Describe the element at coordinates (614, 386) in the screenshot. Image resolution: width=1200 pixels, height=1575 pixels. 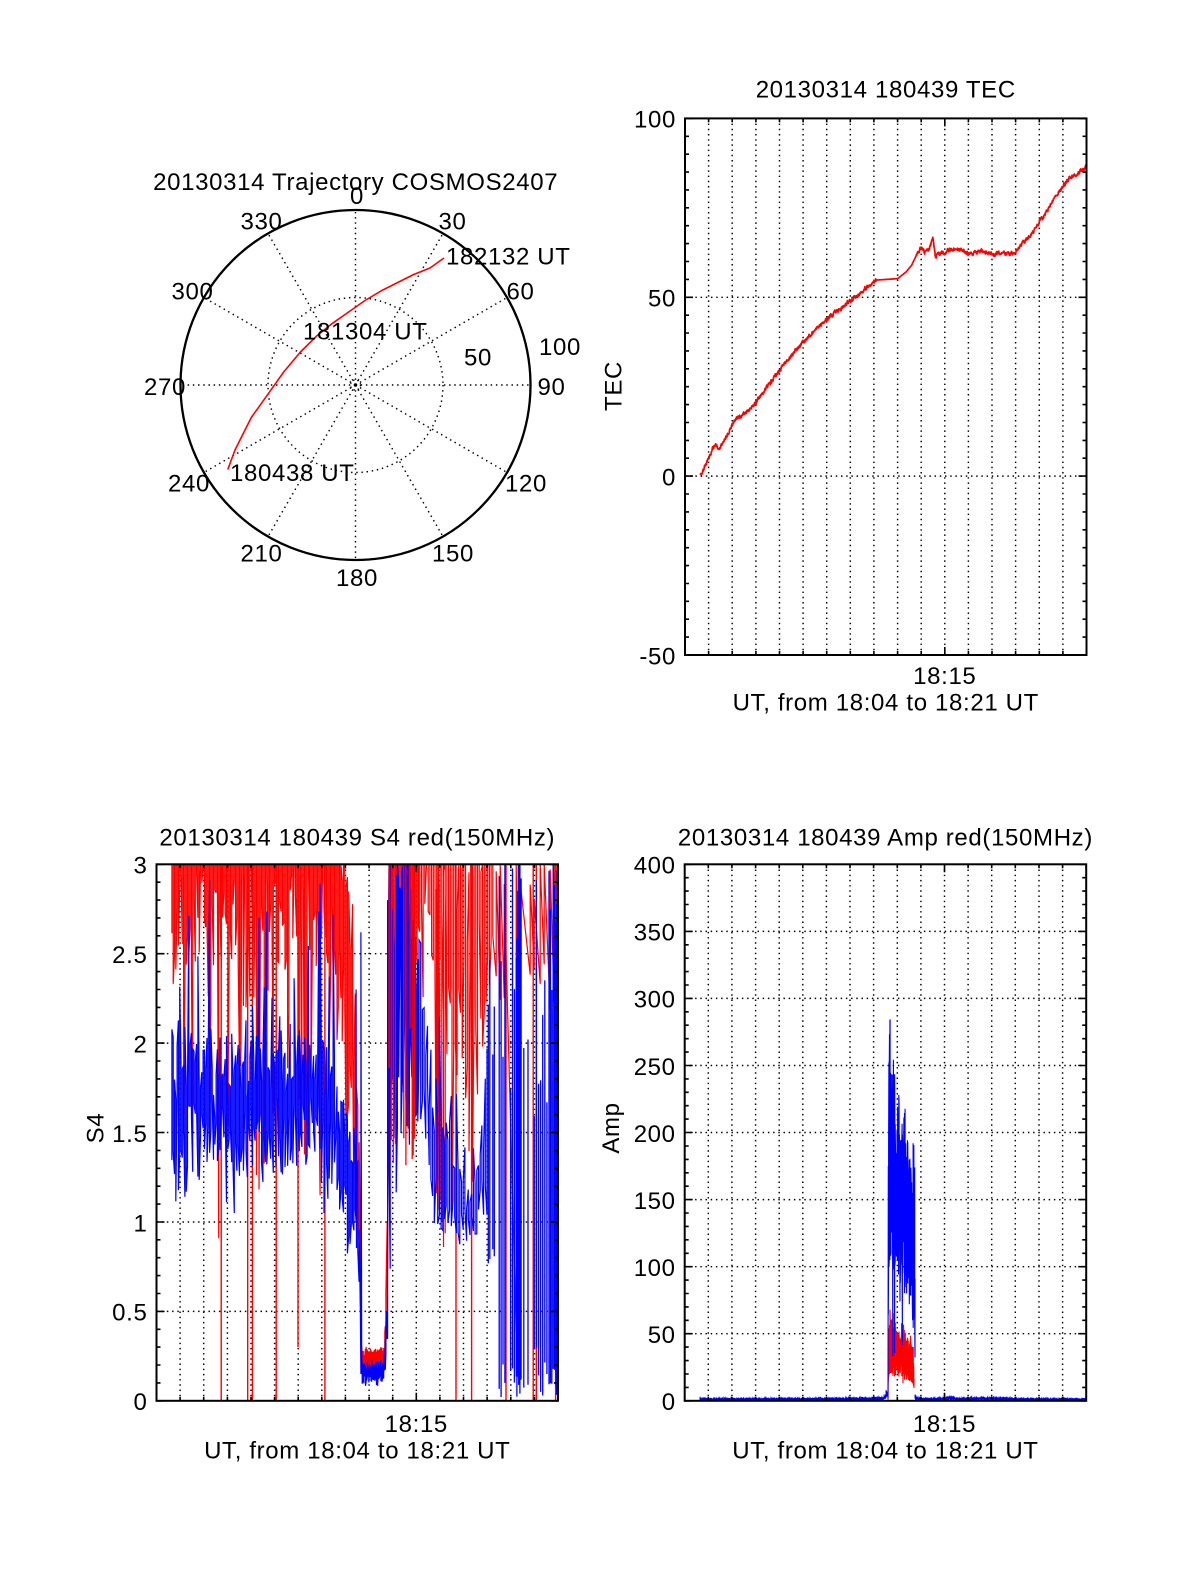
I see `svg-text: TEC` at that location.